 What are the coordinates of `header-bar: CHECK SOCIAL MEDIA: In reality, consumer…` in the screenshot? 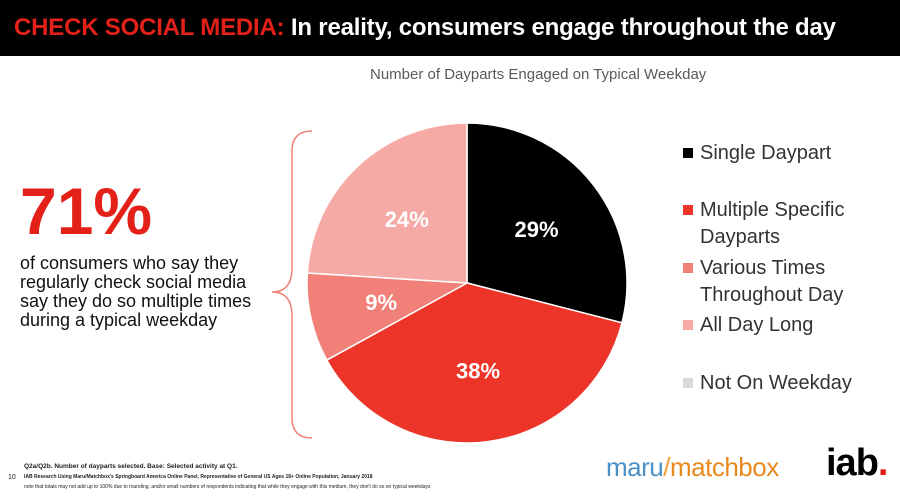 It's located at (450, 28).